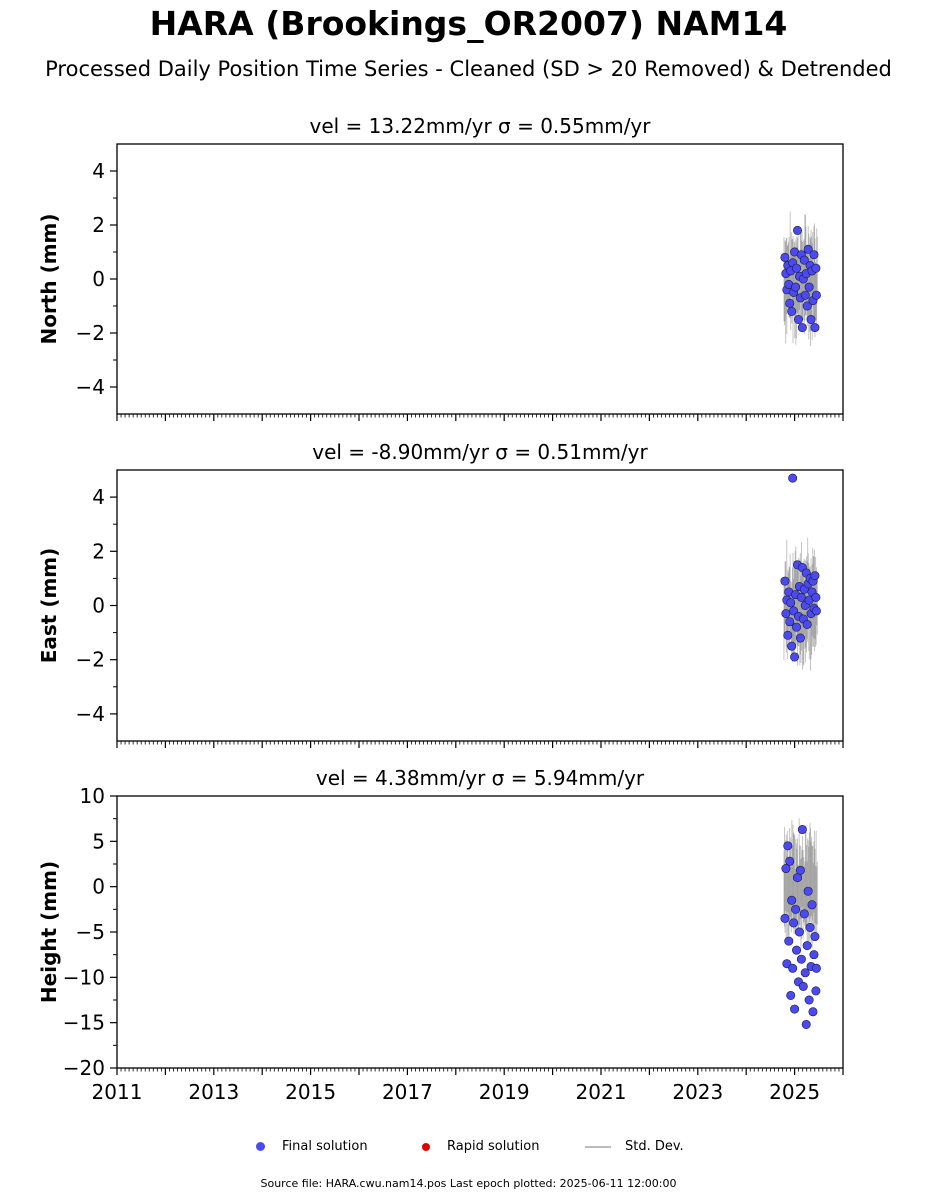  What do you see at coordinates (480, 452) in the screenshot?
I see `panel-title: vel = -8.90mm/yr σ = 0.51mm/yr` at bounding box center [480, 452].